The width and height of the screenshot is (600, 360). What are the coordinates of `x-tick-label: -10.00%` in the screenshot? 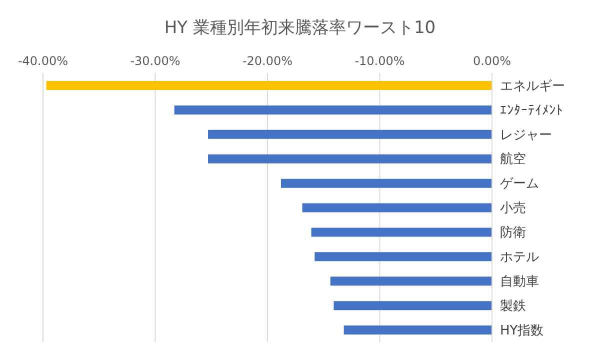 It's located at (379, 61).